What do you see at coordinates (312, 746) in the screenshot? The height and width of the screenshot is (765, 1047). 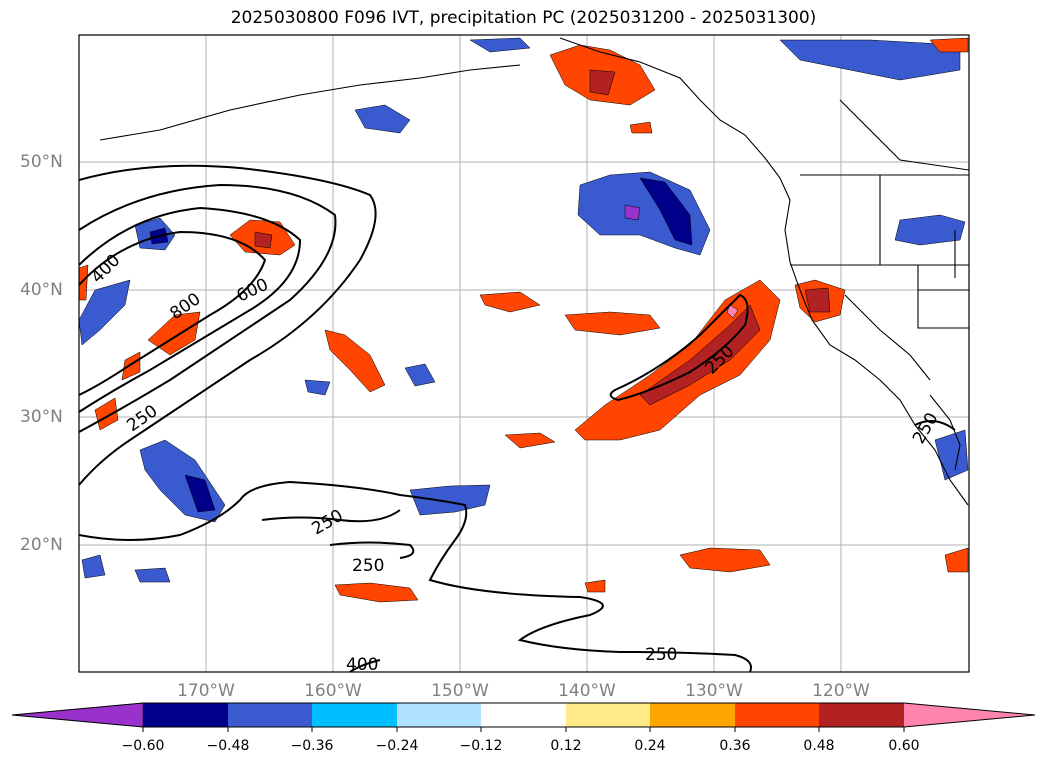 I see `colorbar-tick-label: −0.36` at bounding box center [312, 746].